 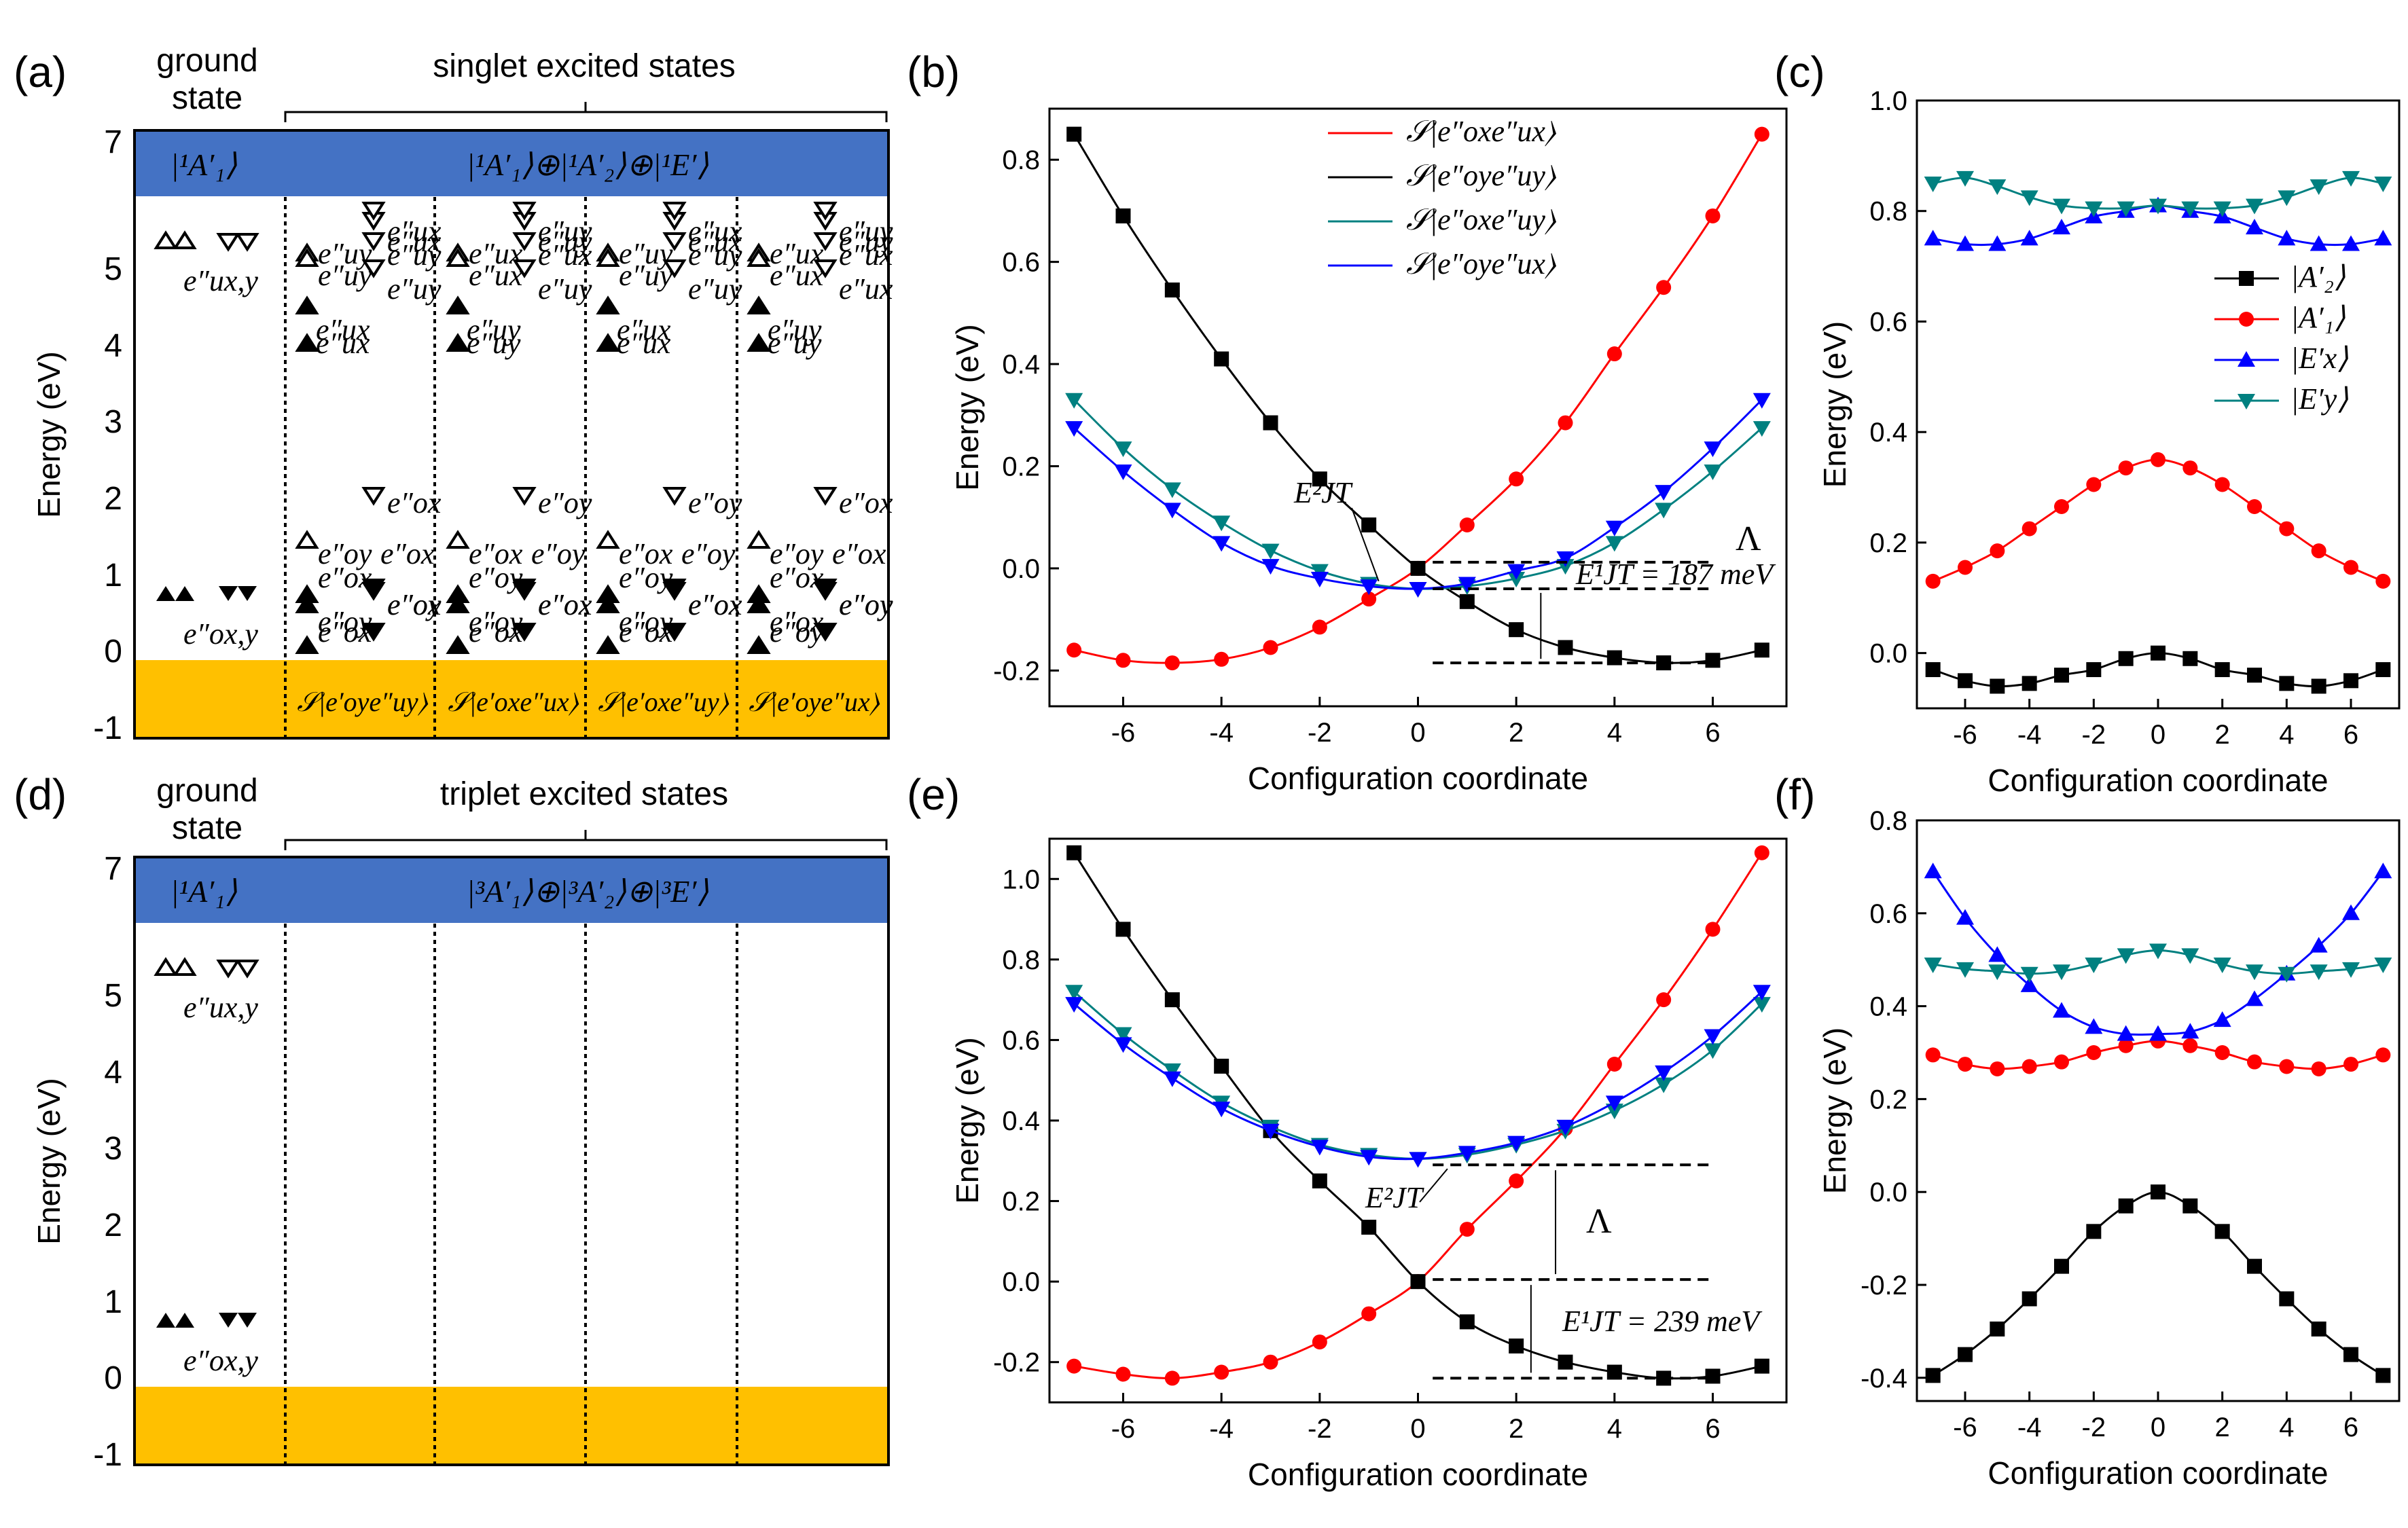 What do you see at coordinates (113, 142) in the screenshot?
I see `y-tick: 7` at bounding box center [113, 142].